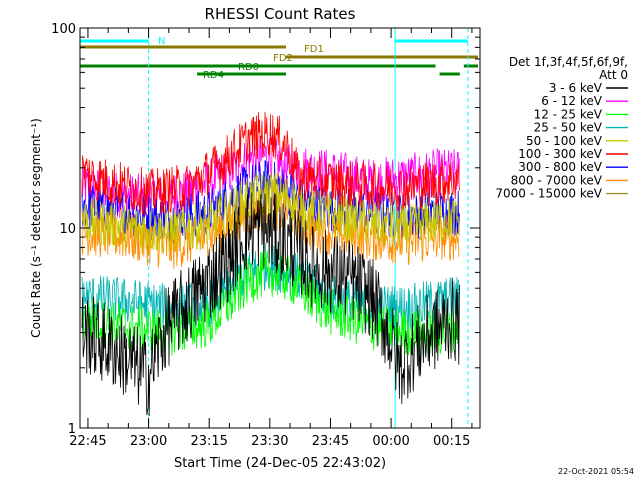 Image resolution: width=640 pixels, height=480 pixels. What do you see at coordinates (283, 58) in the screenshot?
I see `state-label-fd2: FD2` at bounding box center [283, 58].